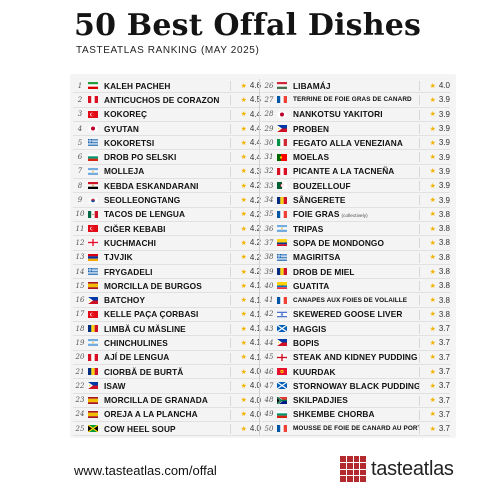 This screenshot has height=500, width=500. I want to click on dish-name: SÂNGERETE, so click(356, 200).